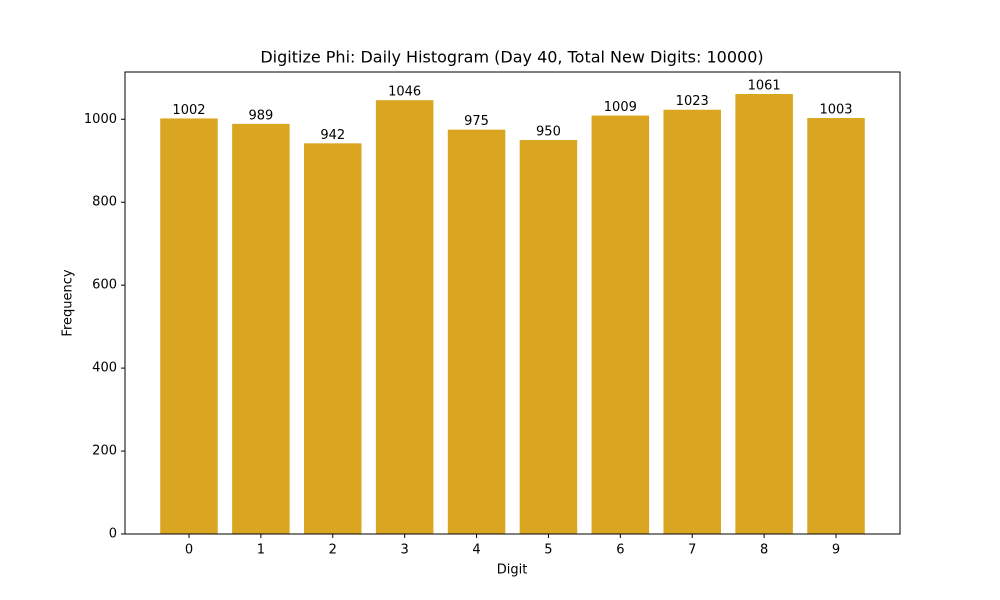 This screenshot has width=1000, height=600. Describe the element at coordinates (476, 121) in the screenshot. I see `value-label: 975` at that location.